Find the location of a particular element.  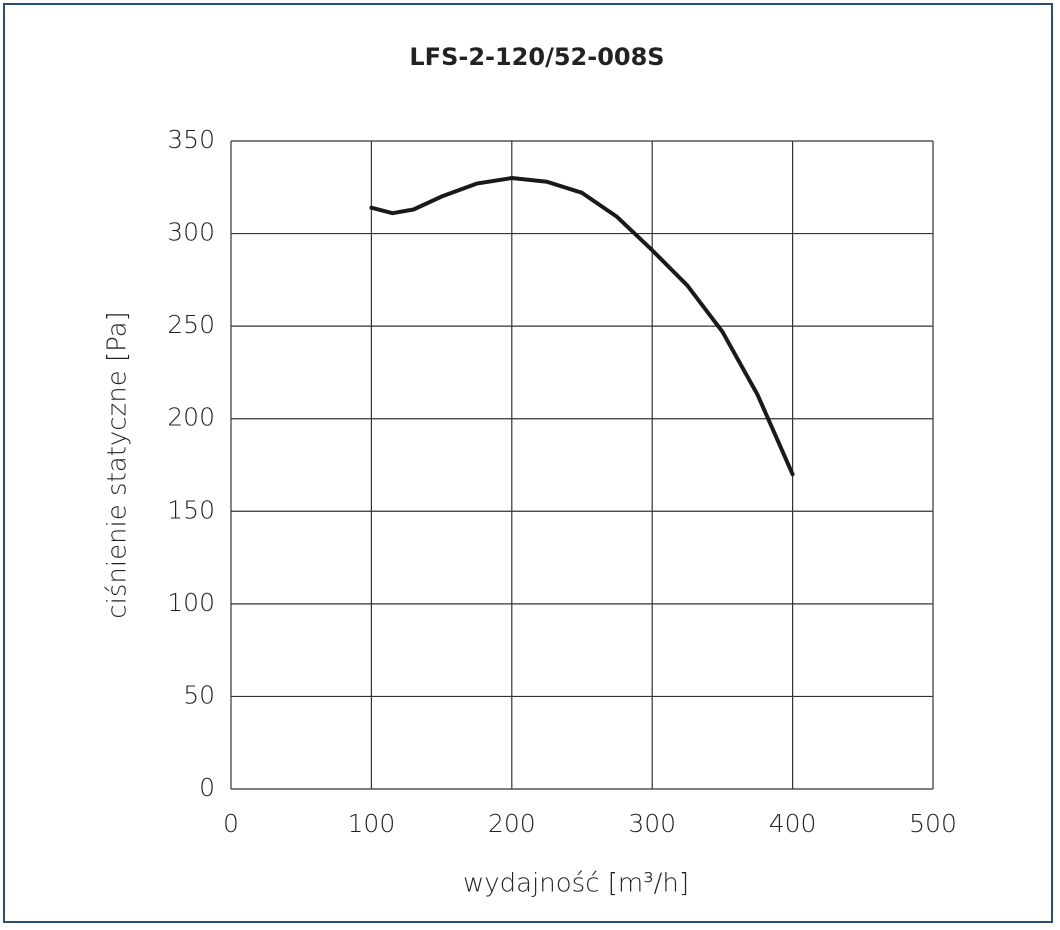

x-tick-label: 500 is located at coordinates (933, 823).